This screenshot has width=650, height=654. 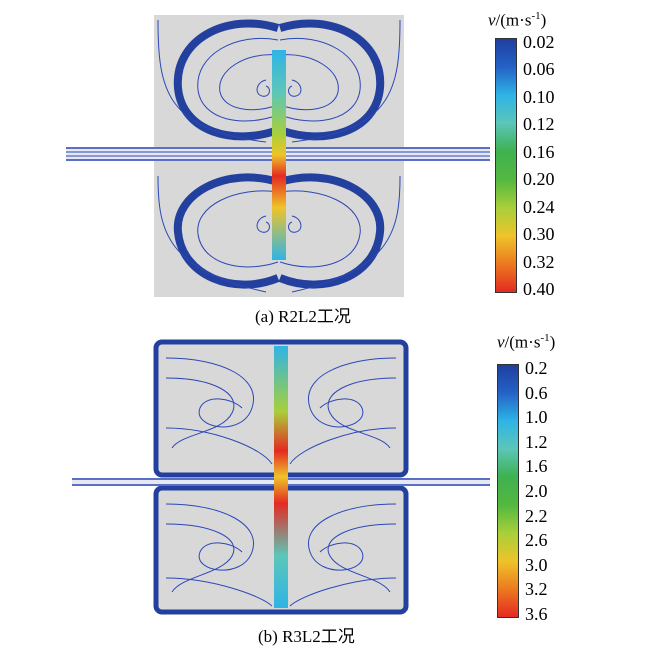 I want to click on colorbar-tick-label: 3.2, so click(x=536, y=589).